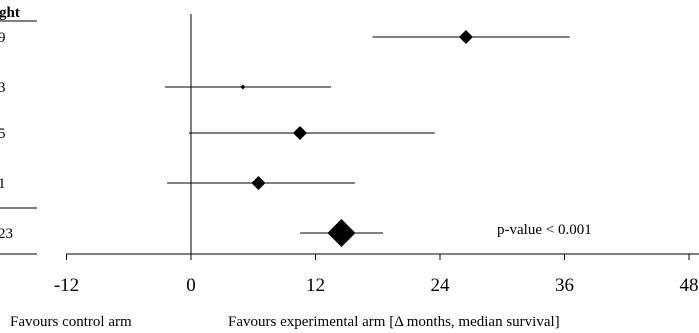  What do you see at coordinates (3, 38) in the screenshot?
I see `weight-value-label: 9` at bounding box center [3, 38].